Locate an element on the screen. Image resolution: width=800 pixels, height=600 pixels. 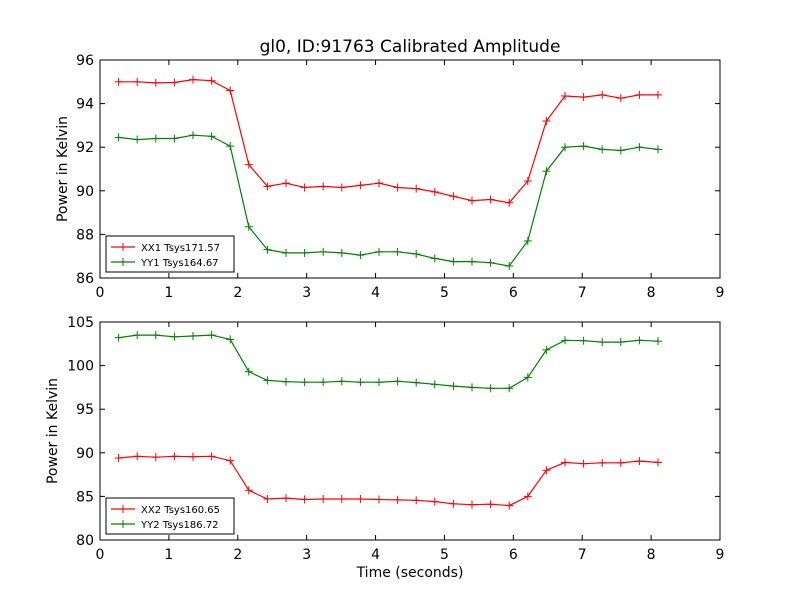
legend: XX2 Tsys160.65 YY2 Tsys186.72 is located at coordinates (170, 516).